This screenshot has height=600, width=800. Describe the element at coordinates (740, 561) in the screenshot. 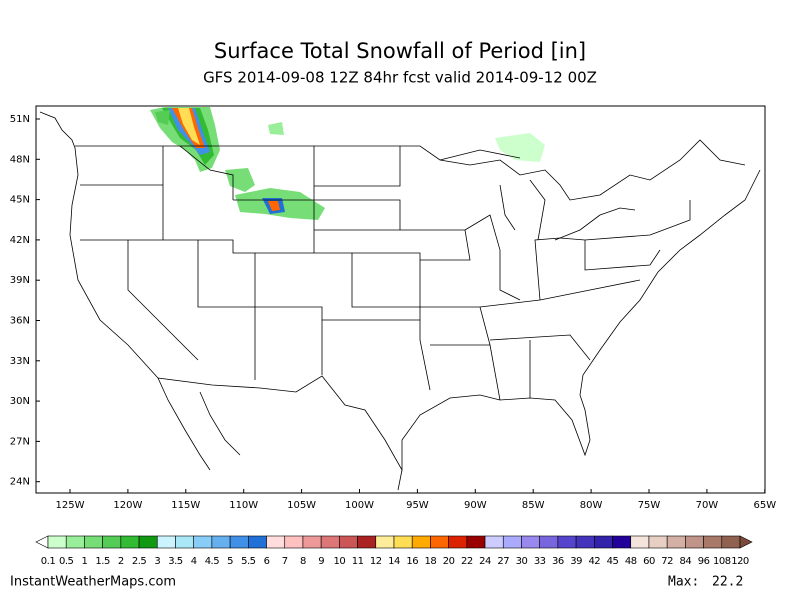

I see `colorbar-label: 120` at that location.